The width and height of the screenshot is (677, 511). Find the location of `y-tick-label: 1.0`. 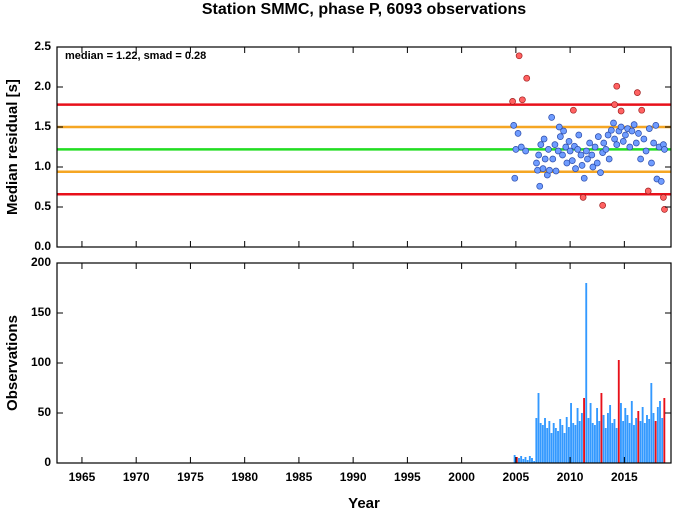

y-tick-label: 1.0 is located at coordinates (42, 166).